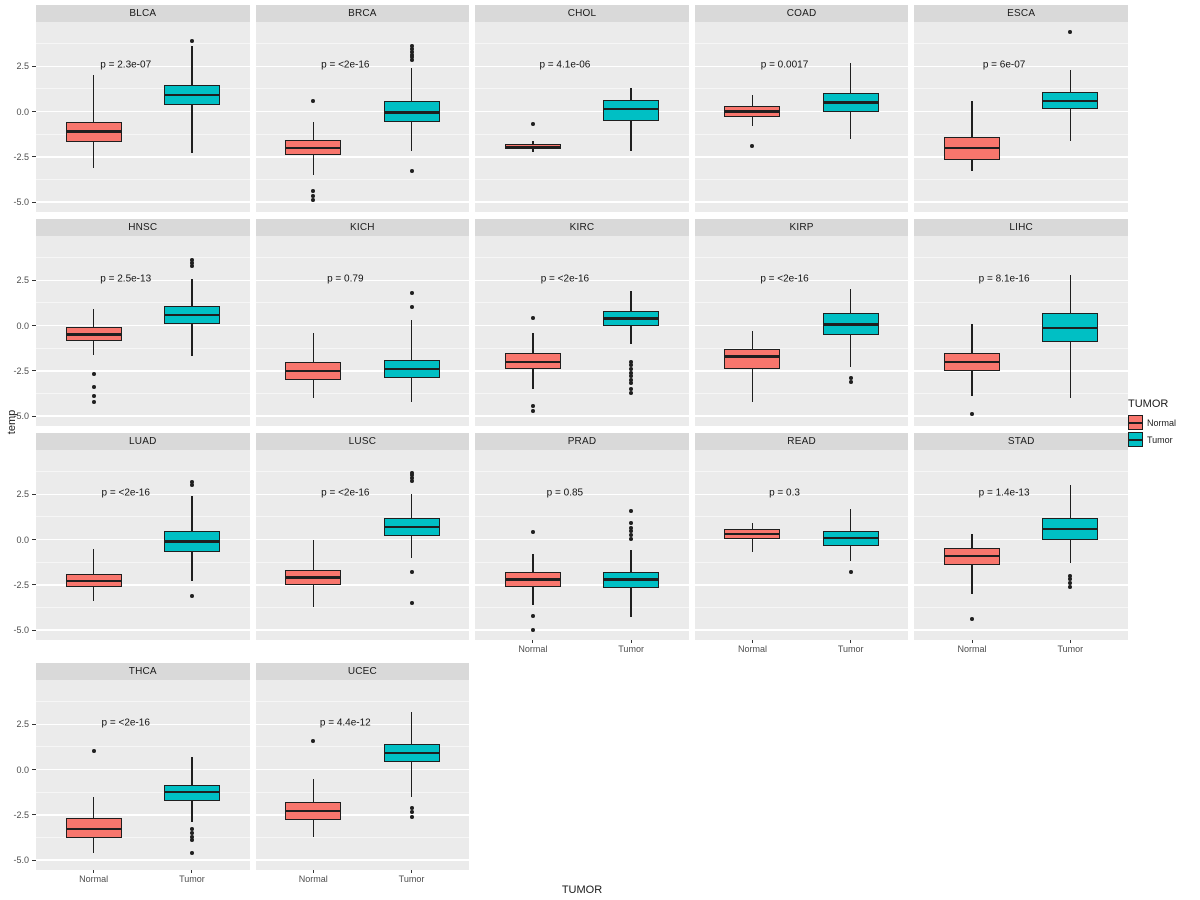 This screenshot has height=900, width=1200. I want to click on facet-hnsc: HNSC 2.5 0.0 -2.5 -5.0 p = 2.5e-13, so click(131, 322).